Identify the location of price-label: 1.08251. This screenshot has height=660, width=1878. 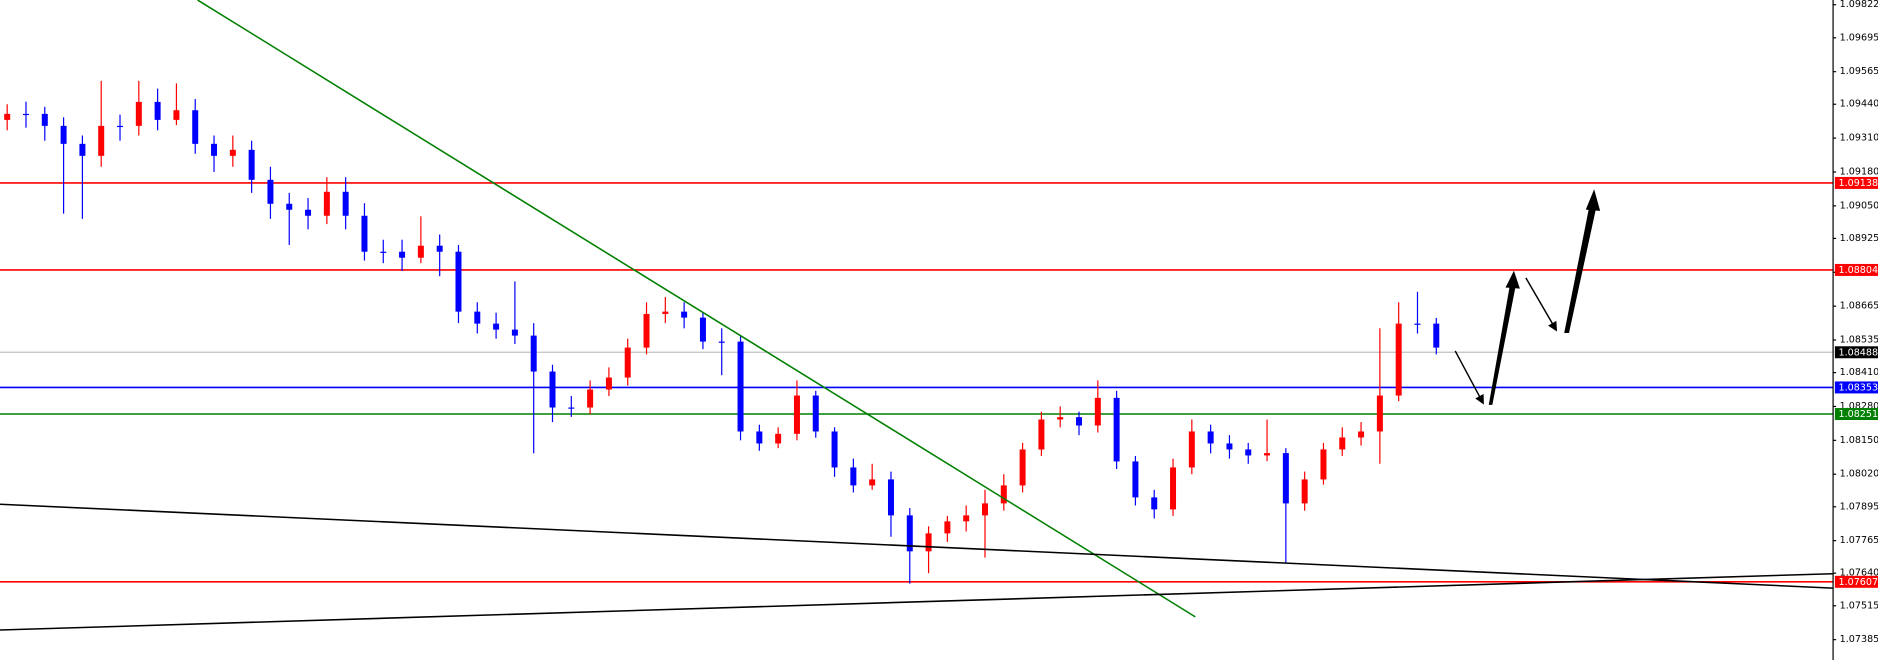
(1858, 414).